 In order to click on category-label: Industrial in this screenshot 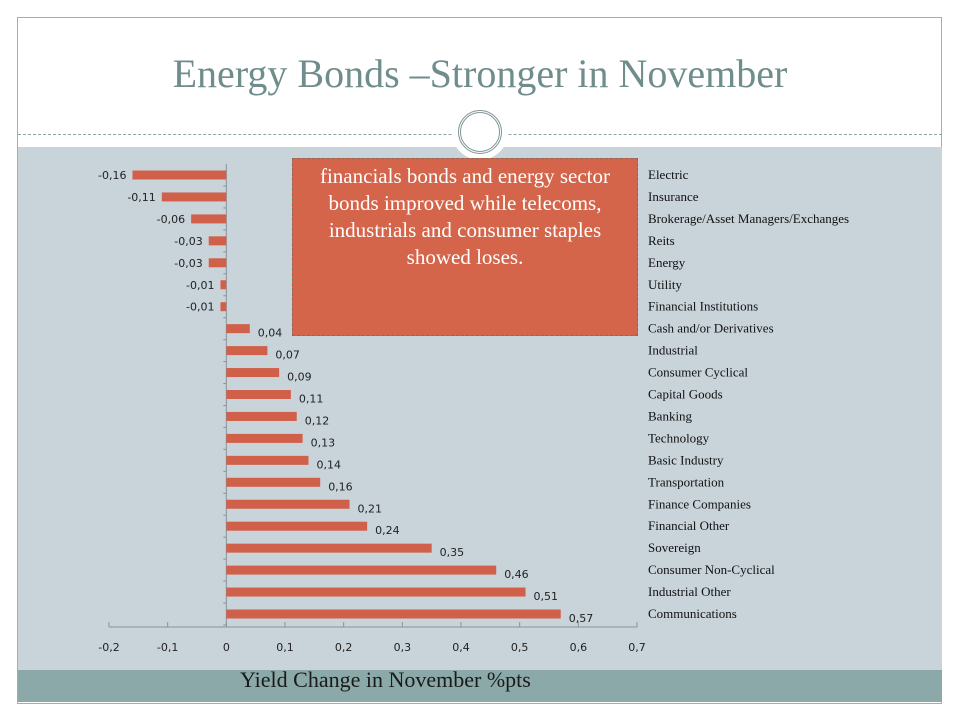, I will do `click(673, 350)`.